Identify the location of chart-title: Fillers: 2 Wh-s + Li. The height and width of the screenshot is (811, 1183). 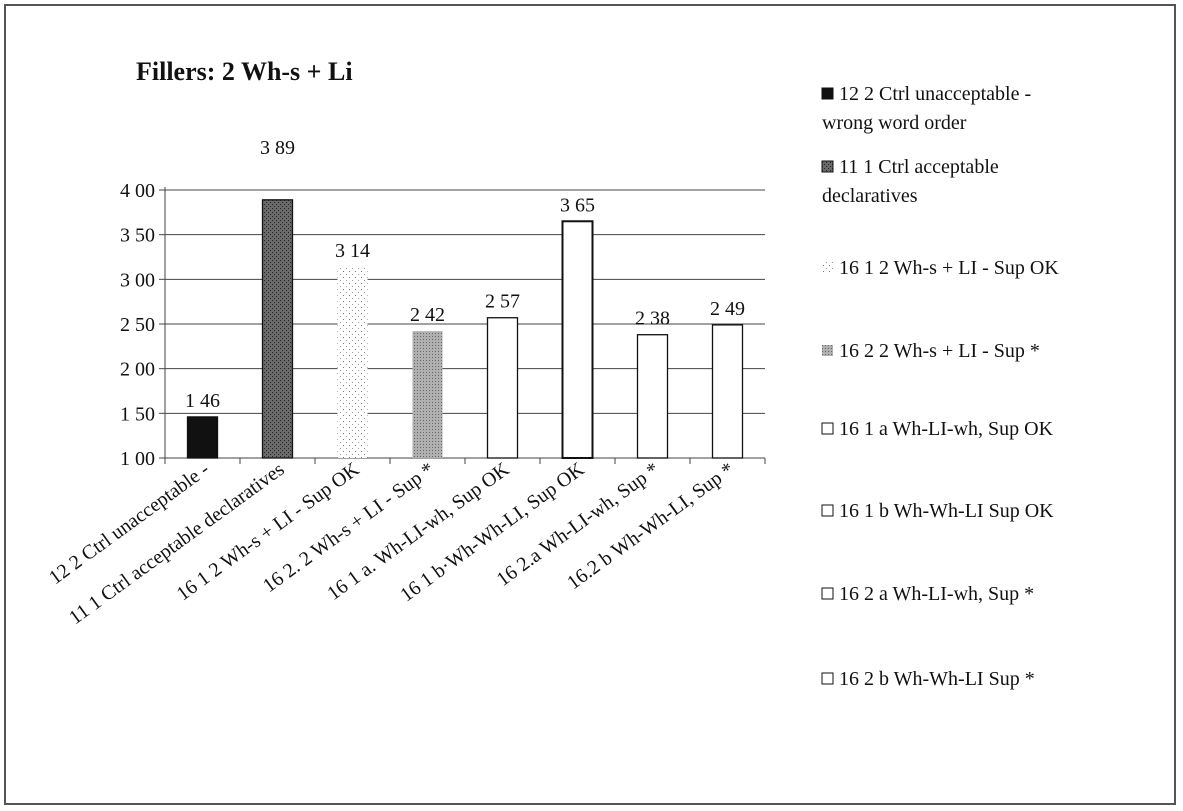
(244, 71).